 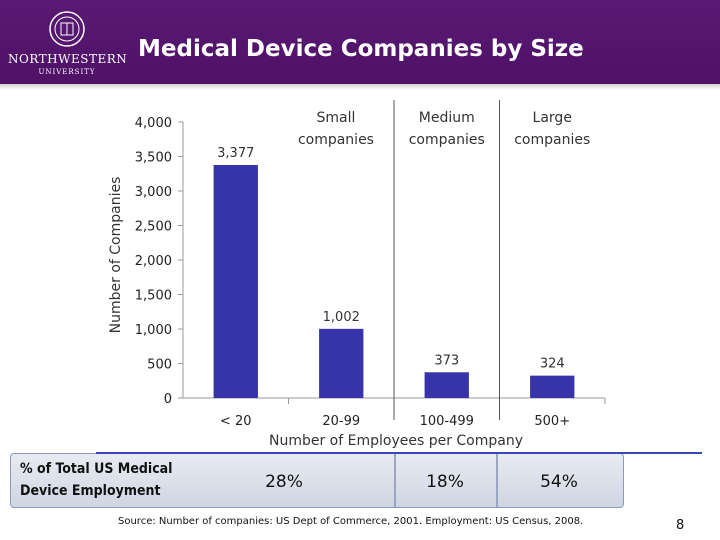 What do you see at coordinates (153, 192) in the screenshot?
I see `y-tick-label: 3,000` at bounding box center [153, 192].